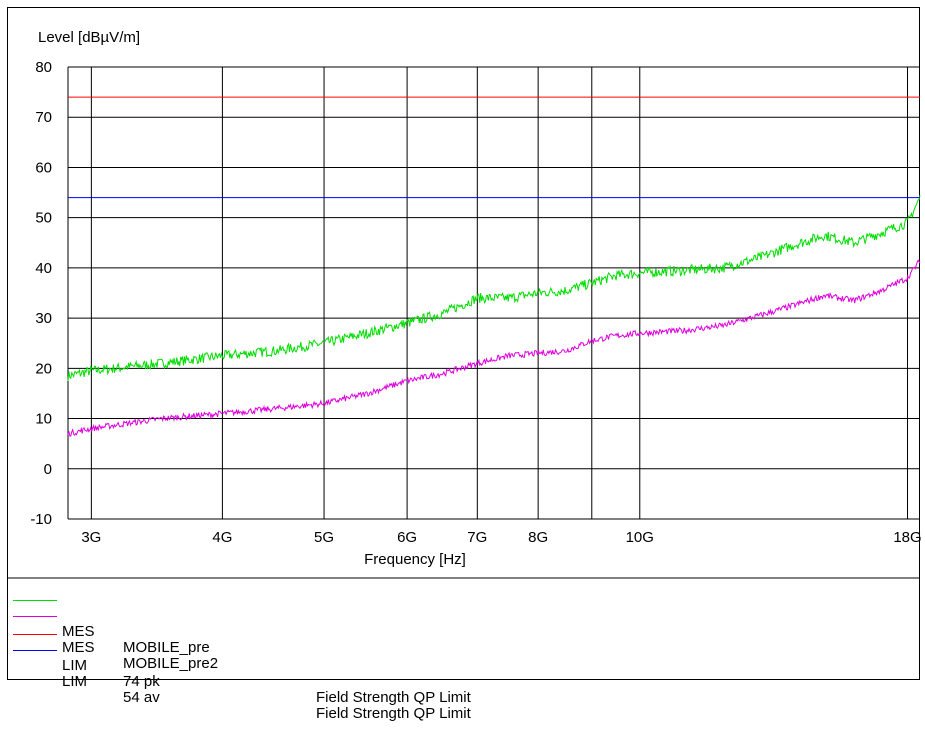 This screenshot has height=738, width=925. What do you see at coordinates (89, 37) in the screenshot?
I see `y-axis-label: Level [dBµV/m]` at bounding box center [89, 37].